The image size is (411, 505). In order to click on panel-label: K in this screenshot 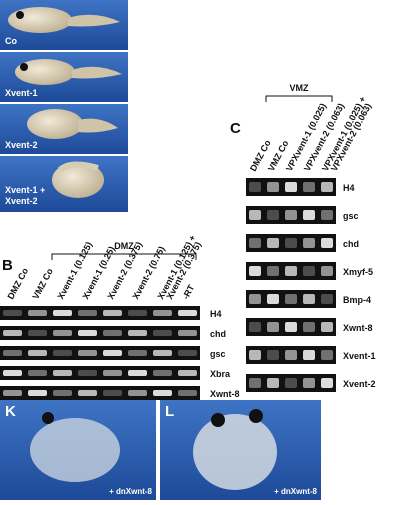, I will do `click(10, 411)`.